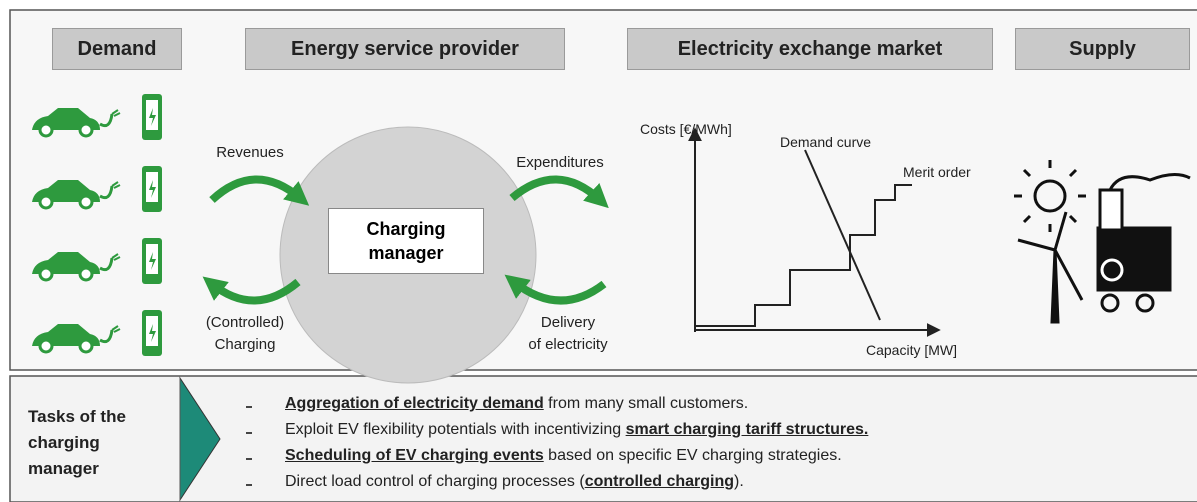 Image resolution: width=1197 pixels, height=502 pixels. I want to click on tasks-title: Tasks of the charging manager, so click(77, 443).